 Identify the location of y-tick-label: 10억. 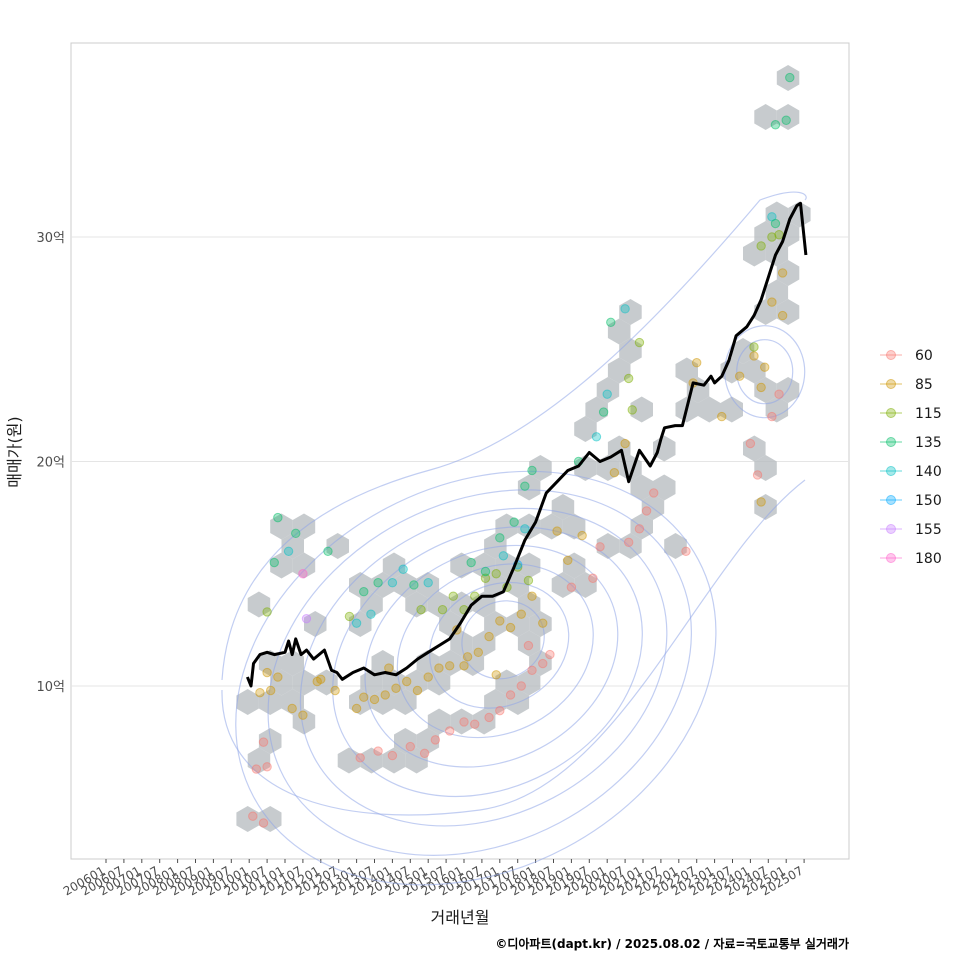
(50, 687).